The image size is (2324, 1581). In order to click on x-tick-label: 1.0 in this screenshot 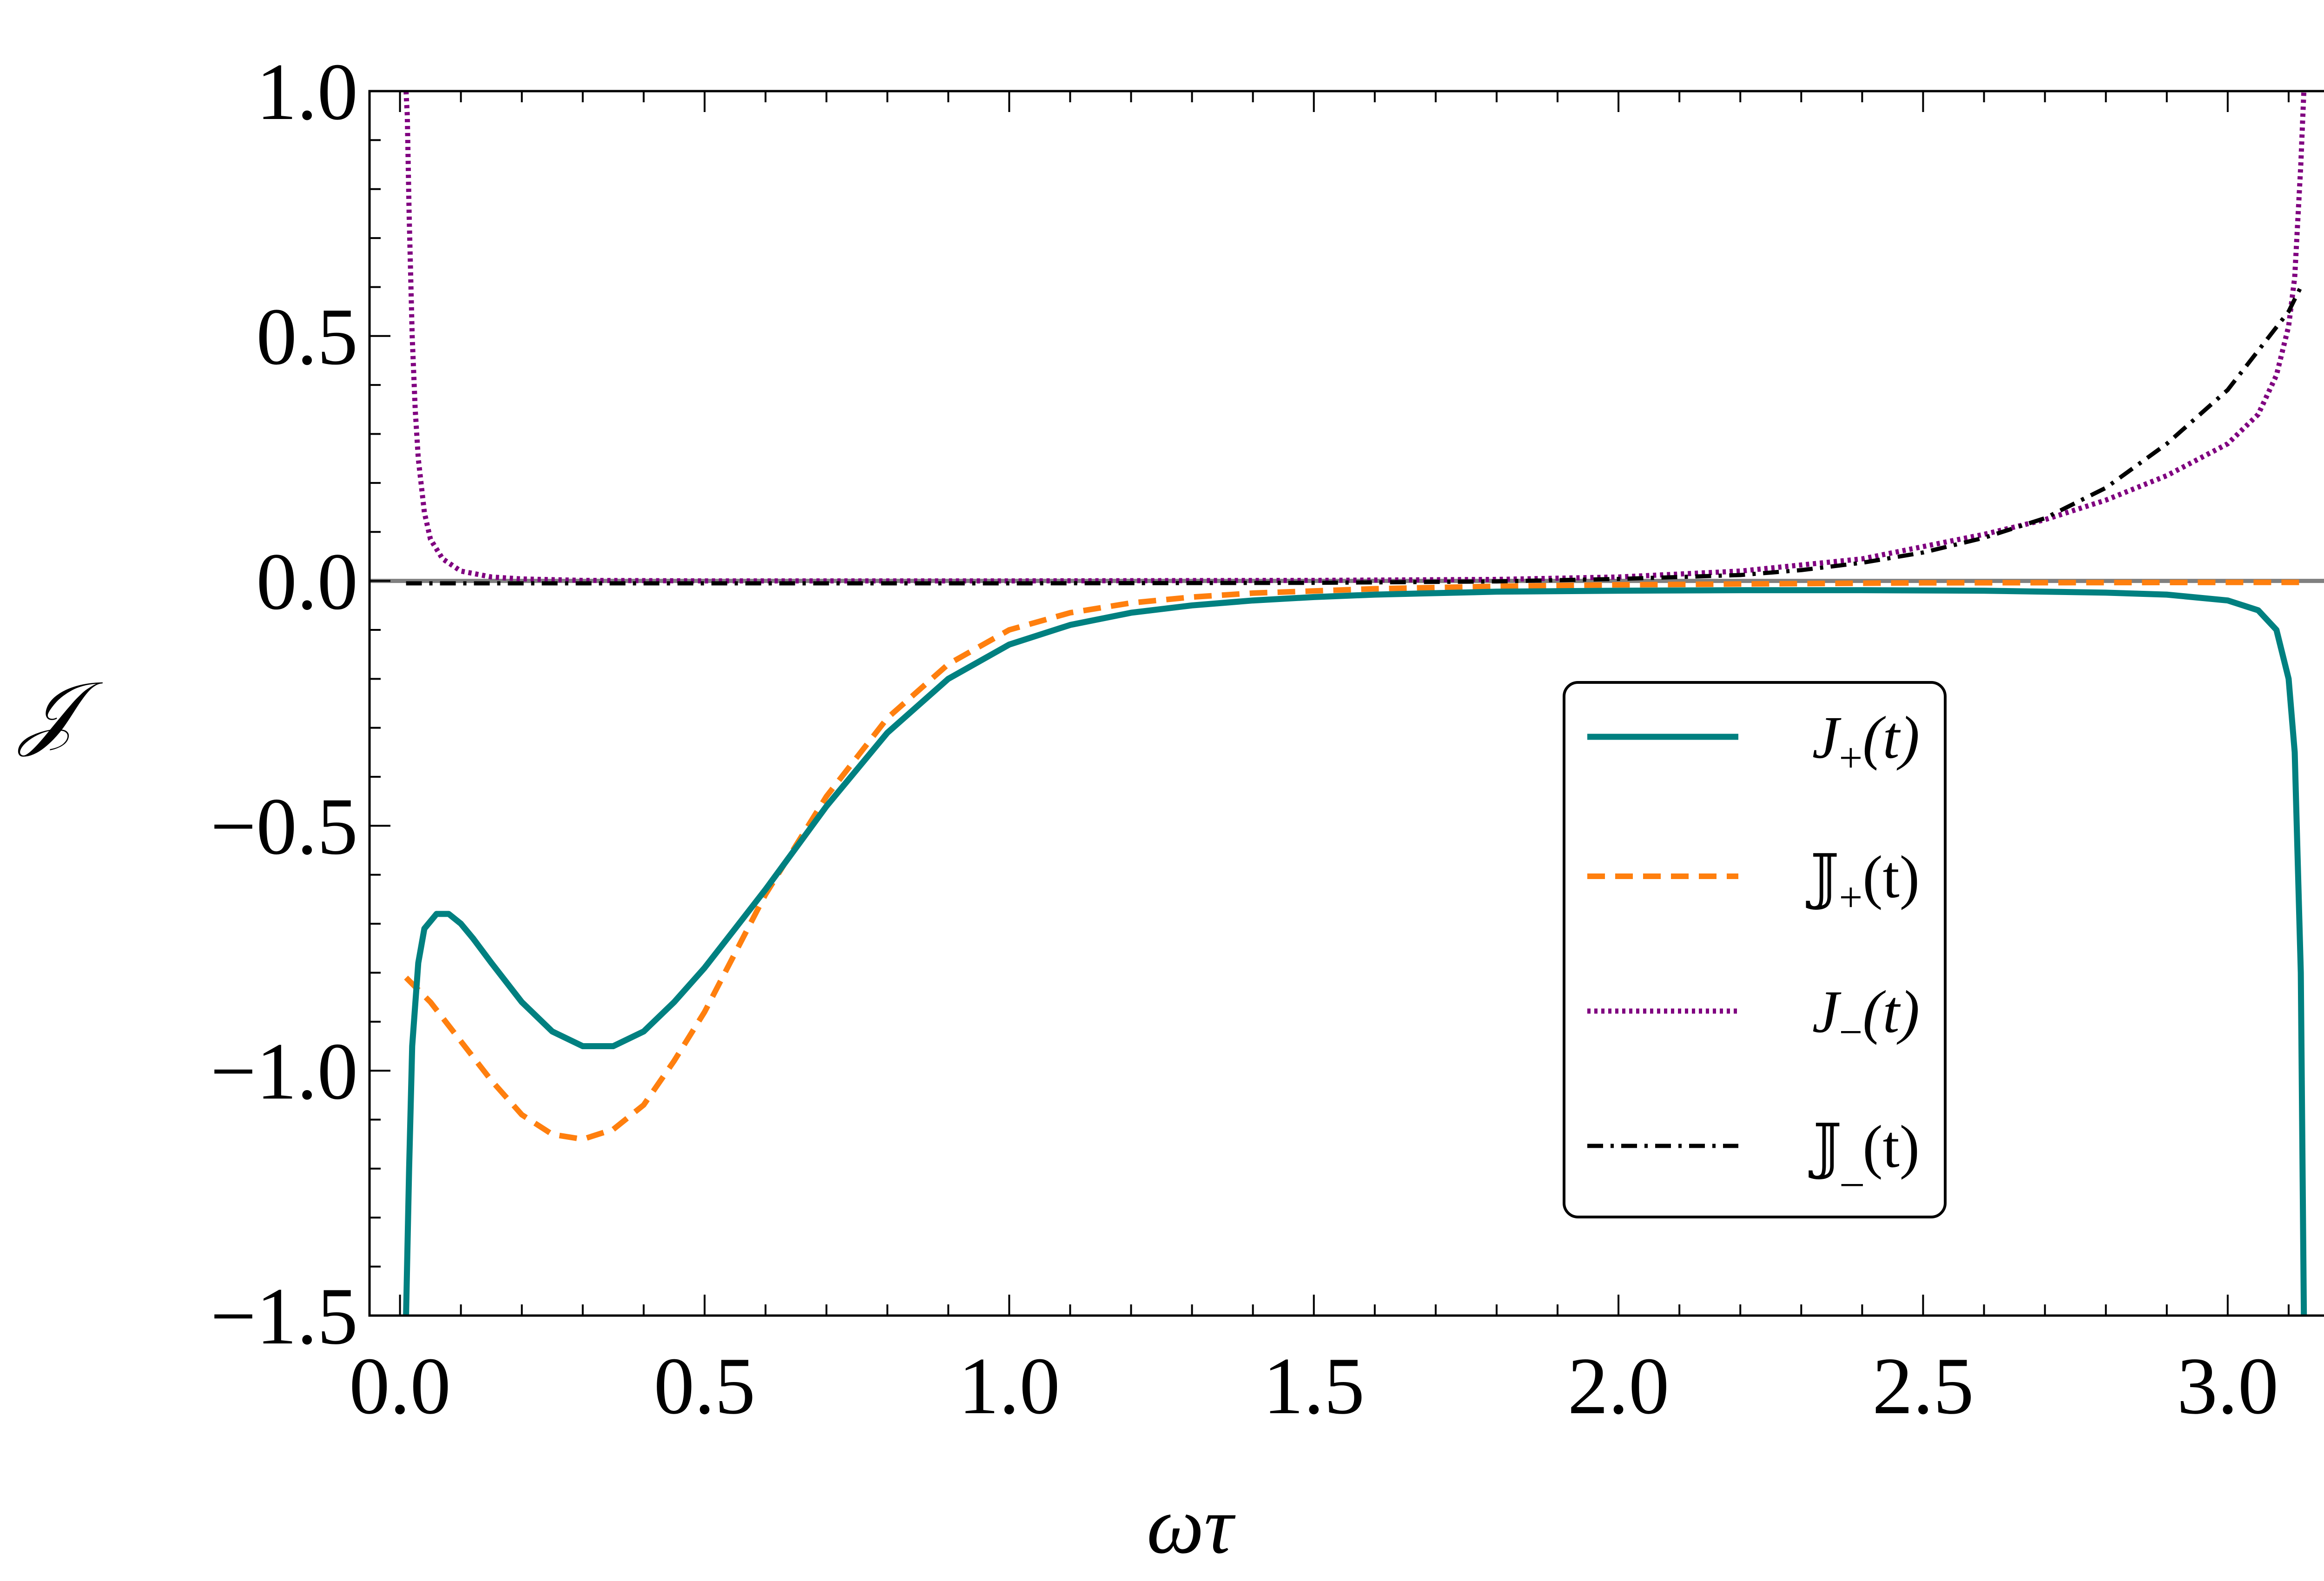, I will do `click(1009, 1386)`.